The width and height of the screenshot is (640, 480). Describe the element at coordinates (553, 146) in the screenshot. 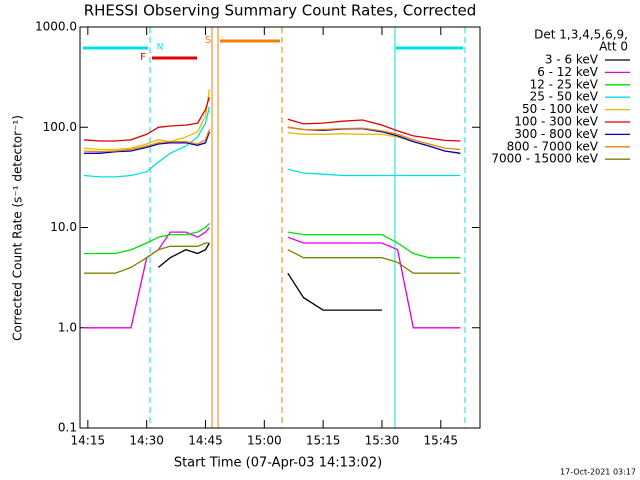

I see `legend-label: 800 - 7000 keV` at that location.